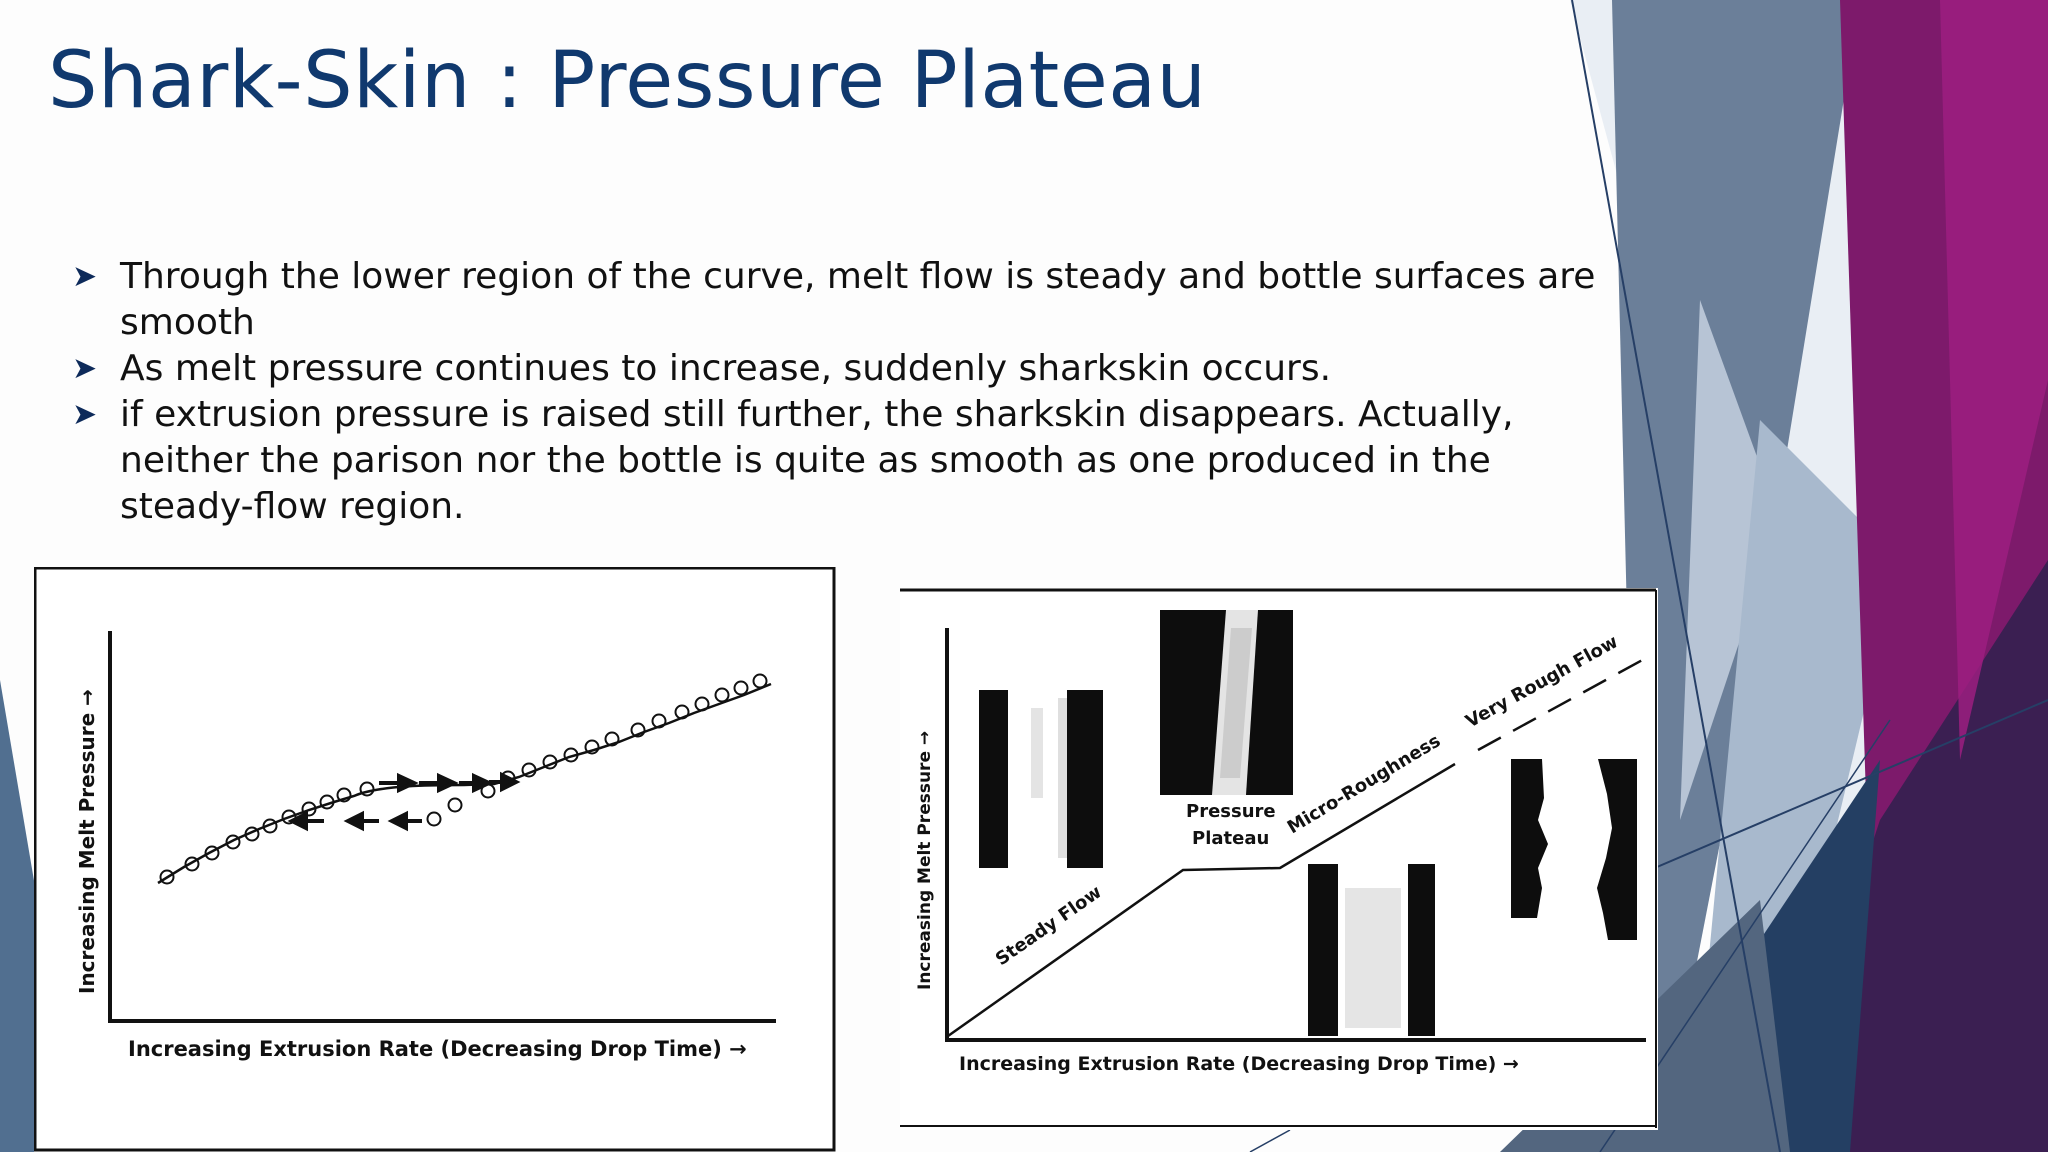 The height and width of the screenshot is (1152, 2048). Describe the element at coordinates (1230, 838) in the screenshot. I see `plateau-label: Plateau` at that location.